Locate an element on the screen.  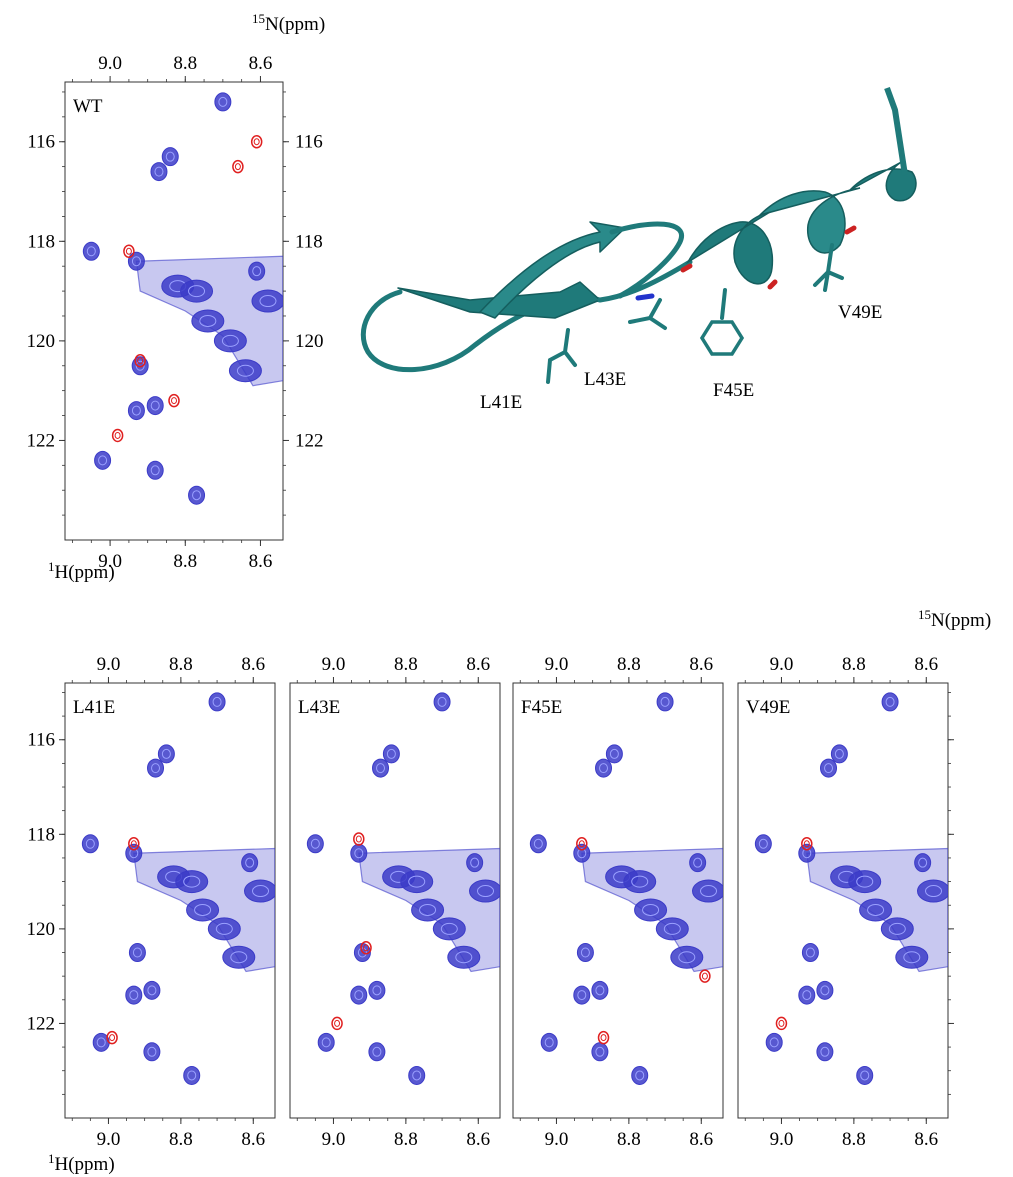
panel-label: F45E is located at coordinates (541, 707).